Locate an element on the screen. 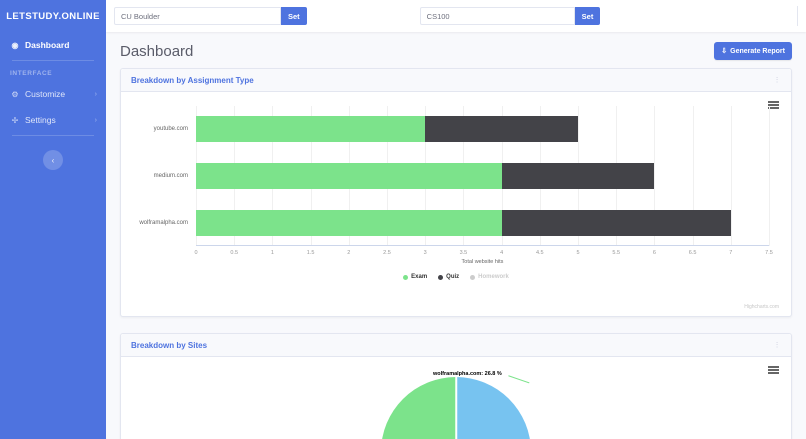  y-axis-category-label: youtube.com is located at coordinates (170, 129).